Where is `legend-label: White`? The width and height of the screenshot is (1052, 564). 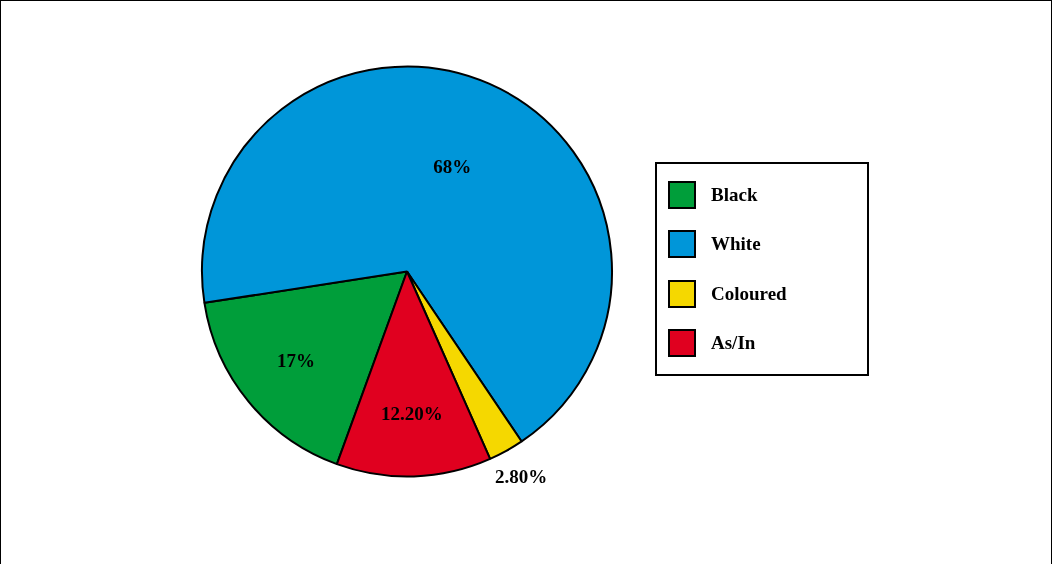 legend-label: White is located at coordinates (736, 244).